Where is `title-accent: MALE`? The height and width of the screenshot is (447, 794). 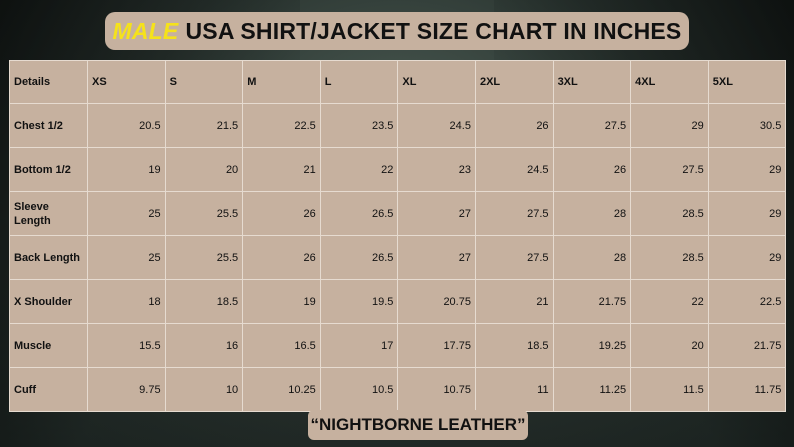
title-accent: MALE is located at coordinates (145, 30).